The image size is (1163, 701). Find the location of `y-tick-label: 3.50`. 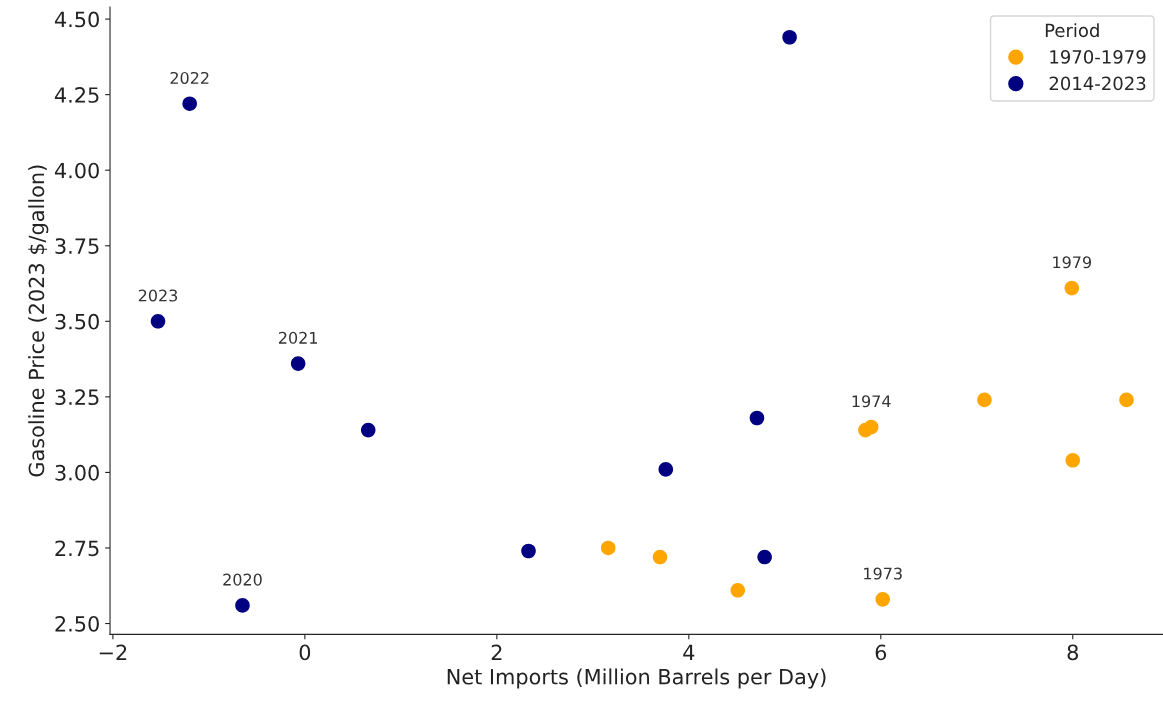

y-tick-label: 3.50 is located at coordinates (77, 321).